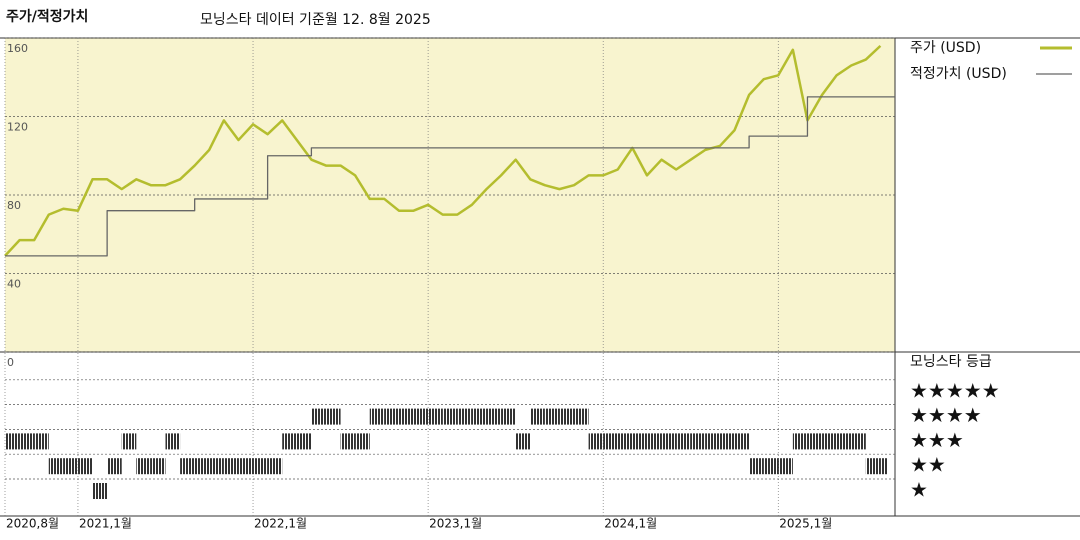 Image resolution: width=1080 pixels, height=540 pixels. Describe the element at coordinates (630, 524) in the screenshot. I see `x-tick-label: 2024,1월` at that location.